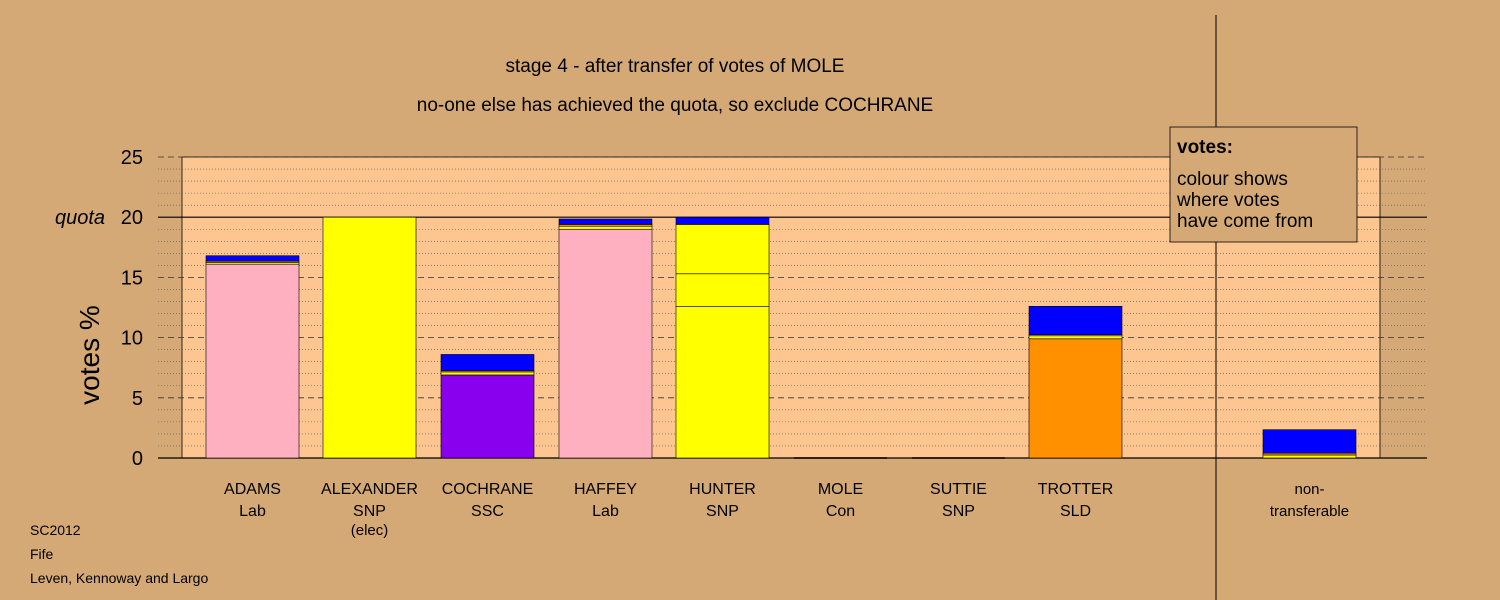 This screenshot has height=600, width=1500. Describe the element at coordinates (1075, 511) in the screenshot. I see `candidate-party-label: SLD` at that location.